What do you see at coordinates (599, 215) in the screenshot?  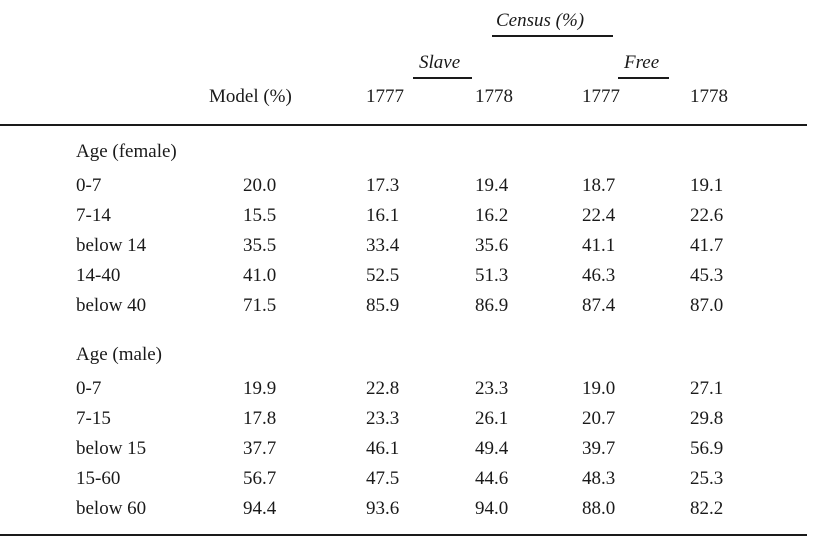 I see `cell-value: 22.4` at bounding box center [599, 215].